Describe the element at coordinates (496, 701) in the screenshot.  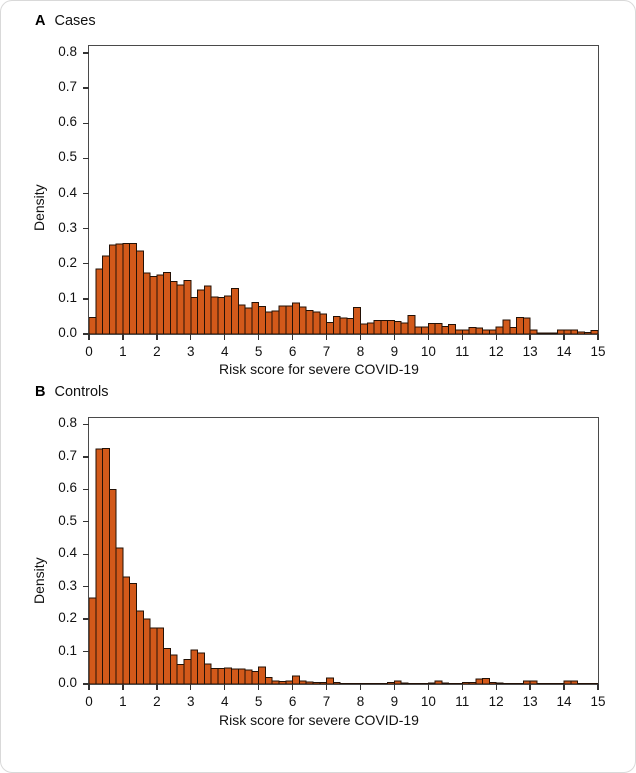
I see `x-tick-label: 12` at that location.